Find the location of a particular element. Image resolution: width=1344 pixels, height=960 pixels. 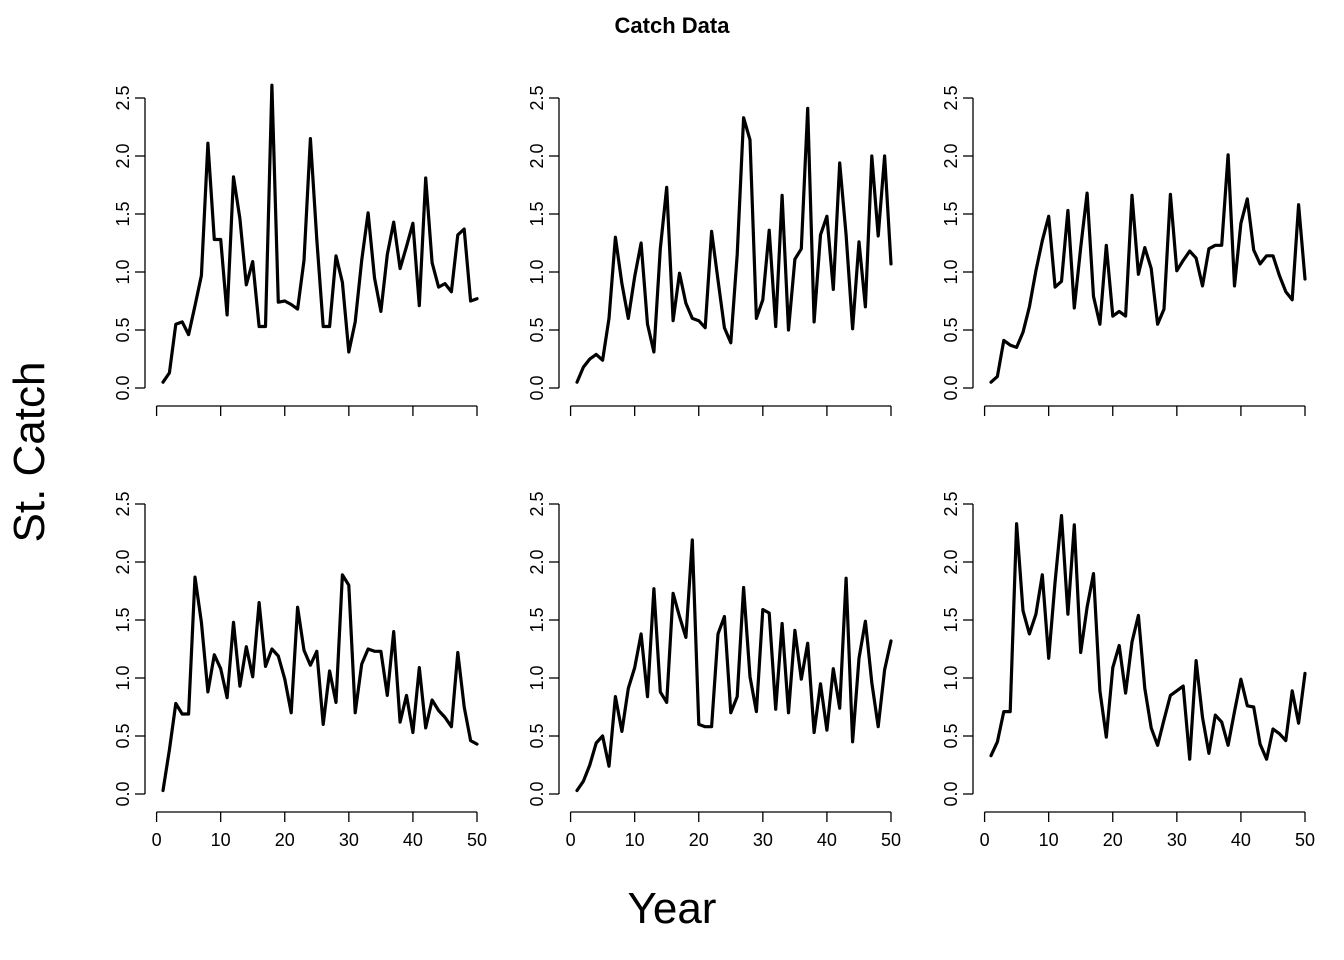

chart-title: Catch Data is located at coordinates (672, 25).